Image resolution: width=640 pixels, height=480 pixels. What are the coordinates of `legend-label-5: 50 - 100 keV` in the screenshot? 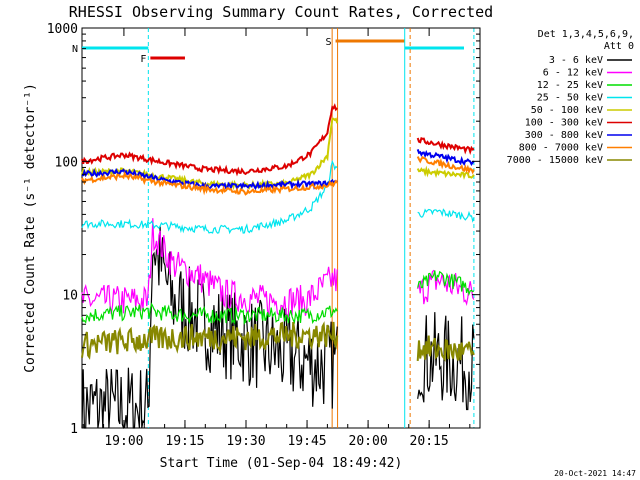 It's located at (567, 110).